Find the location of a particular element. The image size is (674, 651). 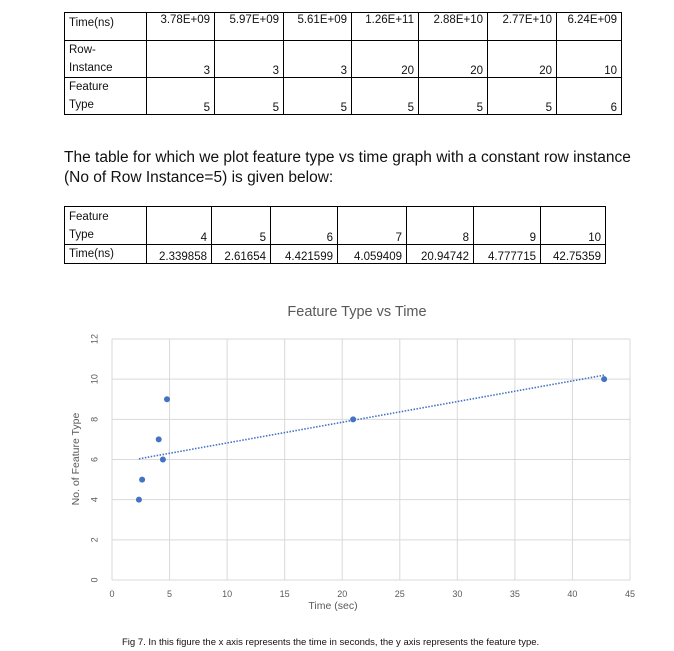

y-tick-label: 12 is located at coordinates (94, 339).